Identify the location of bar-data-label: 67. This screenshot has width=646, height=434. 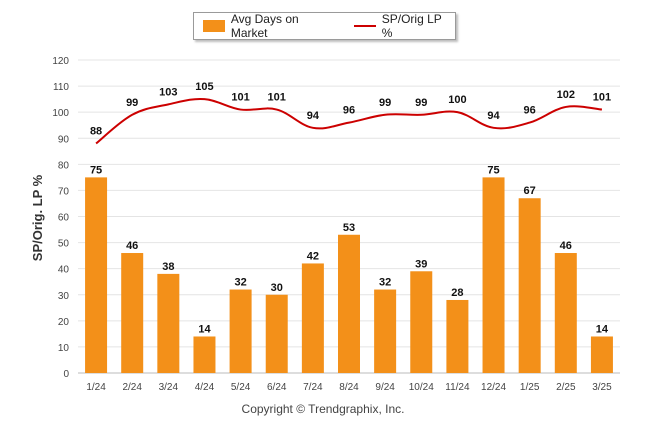
(530, 191).